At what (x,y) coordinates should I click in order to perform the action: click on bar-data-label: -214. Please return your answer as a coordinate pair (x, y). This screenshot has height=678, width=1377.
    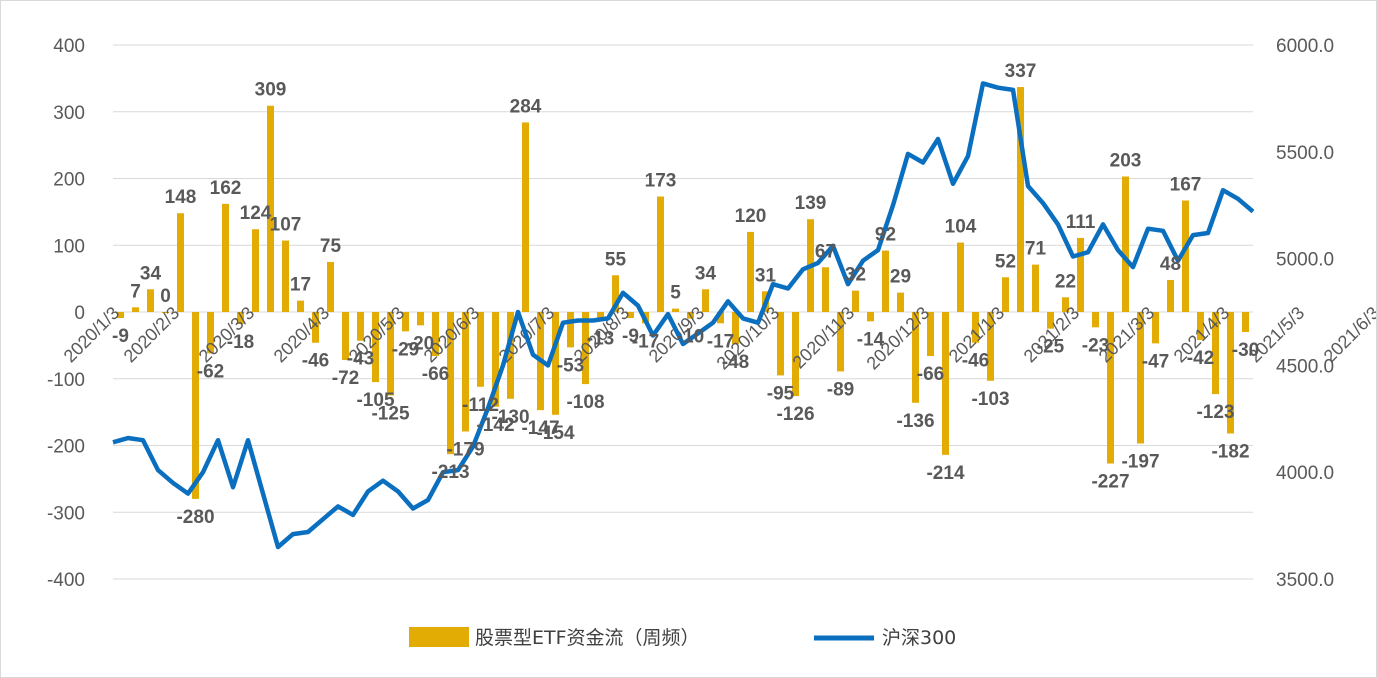
    Looking at the image, I should click on (945, 473).